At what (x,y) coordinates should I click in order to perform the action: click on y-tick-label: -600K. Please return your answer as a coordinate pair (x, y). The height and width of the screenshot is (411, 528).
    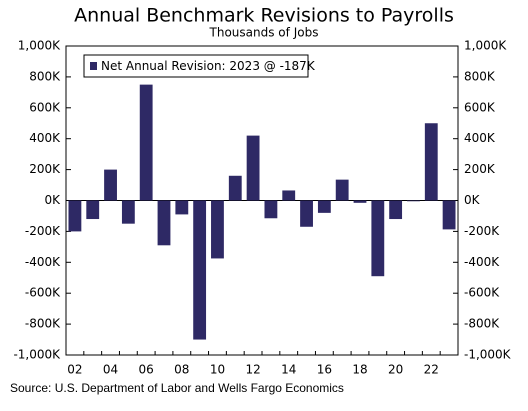
    Looking at the image, I should click on (43, 293).